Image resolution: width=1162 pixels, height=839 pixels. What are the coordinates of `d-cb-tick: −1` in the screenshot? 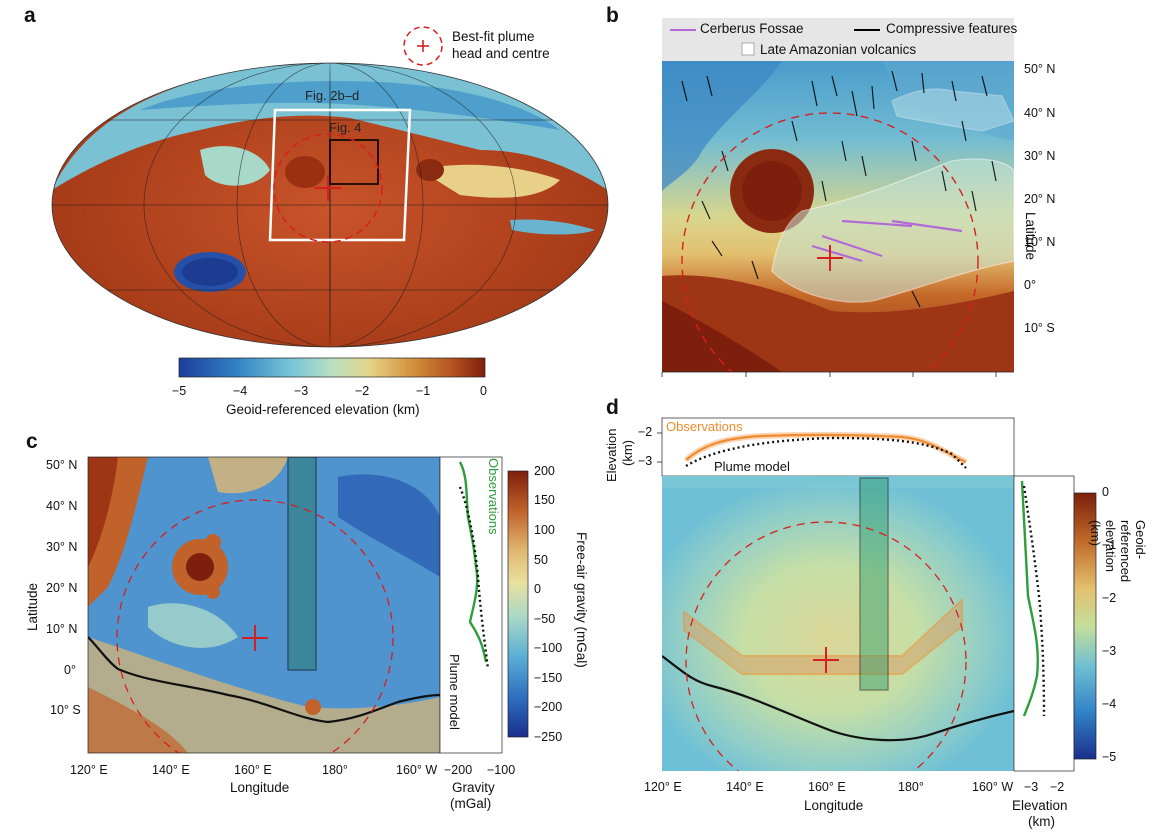 It's located at (1109, 545).